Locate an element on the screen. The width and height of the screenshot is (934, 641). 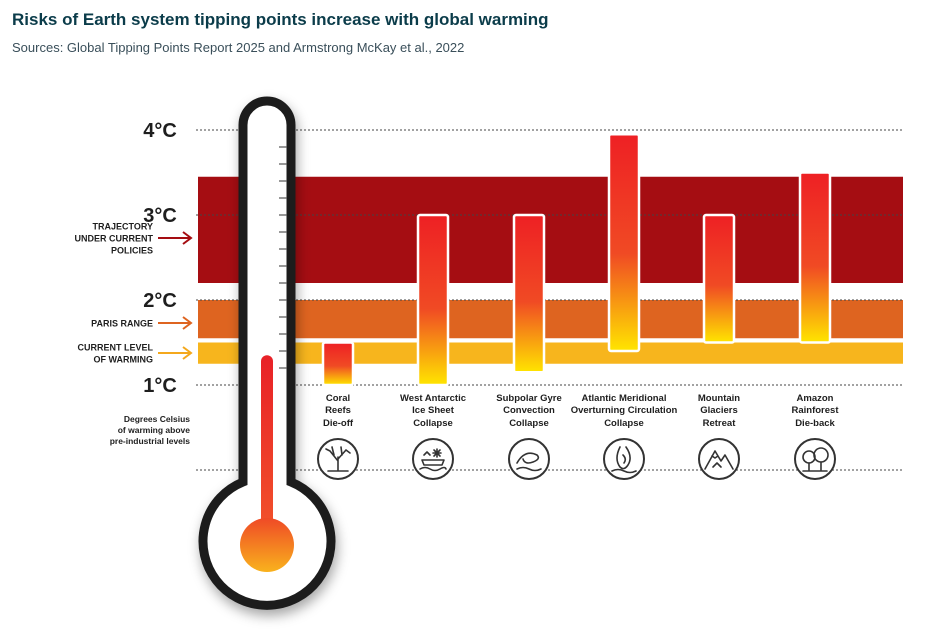
category-label: Mountain Glaciers is located at coordinates (719, 404).